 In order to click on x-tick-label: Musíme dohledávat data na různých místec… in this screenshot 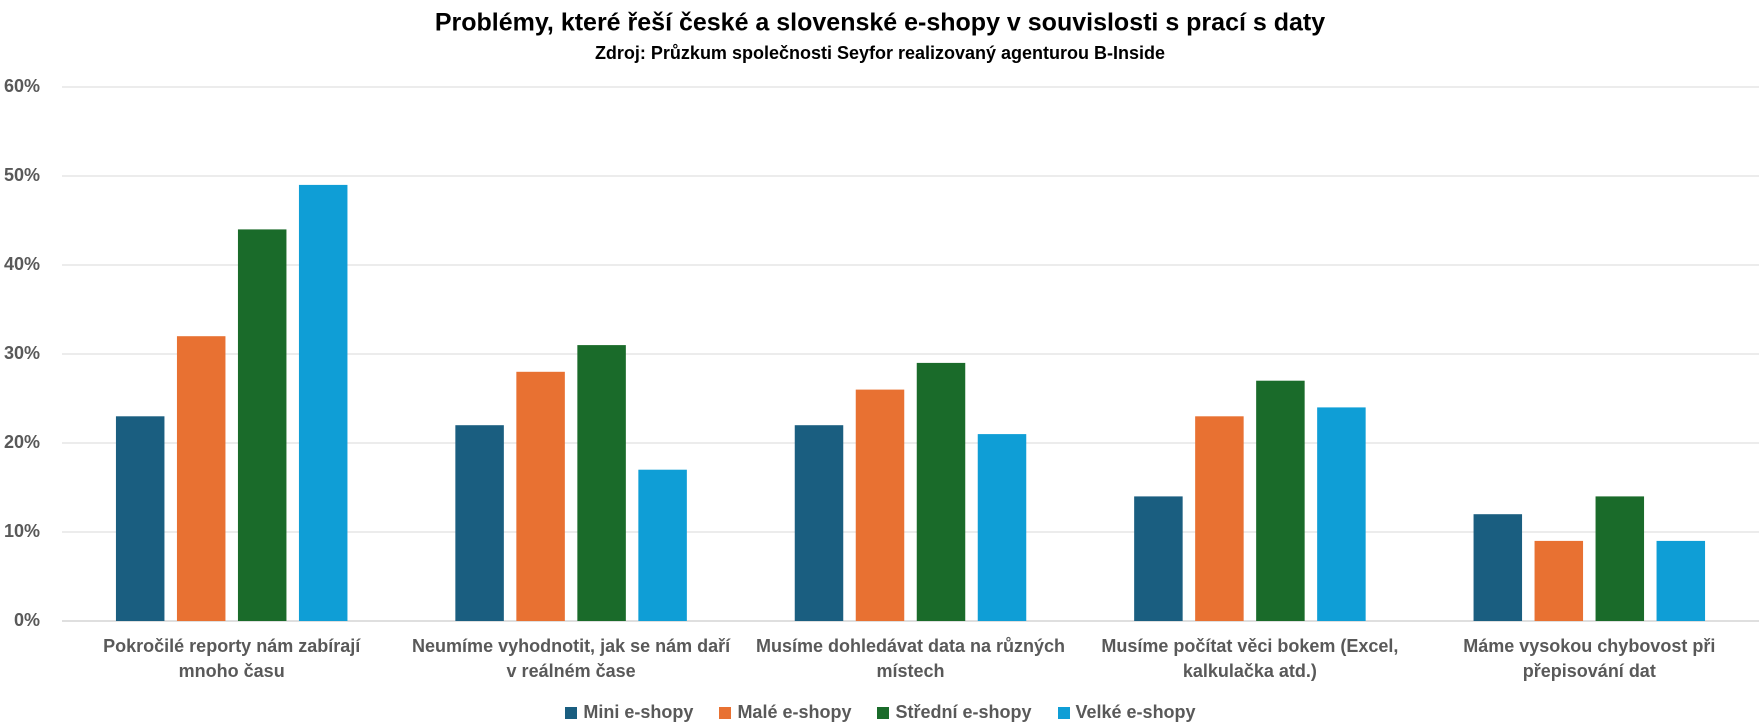, I will do `click(910, 658)`.